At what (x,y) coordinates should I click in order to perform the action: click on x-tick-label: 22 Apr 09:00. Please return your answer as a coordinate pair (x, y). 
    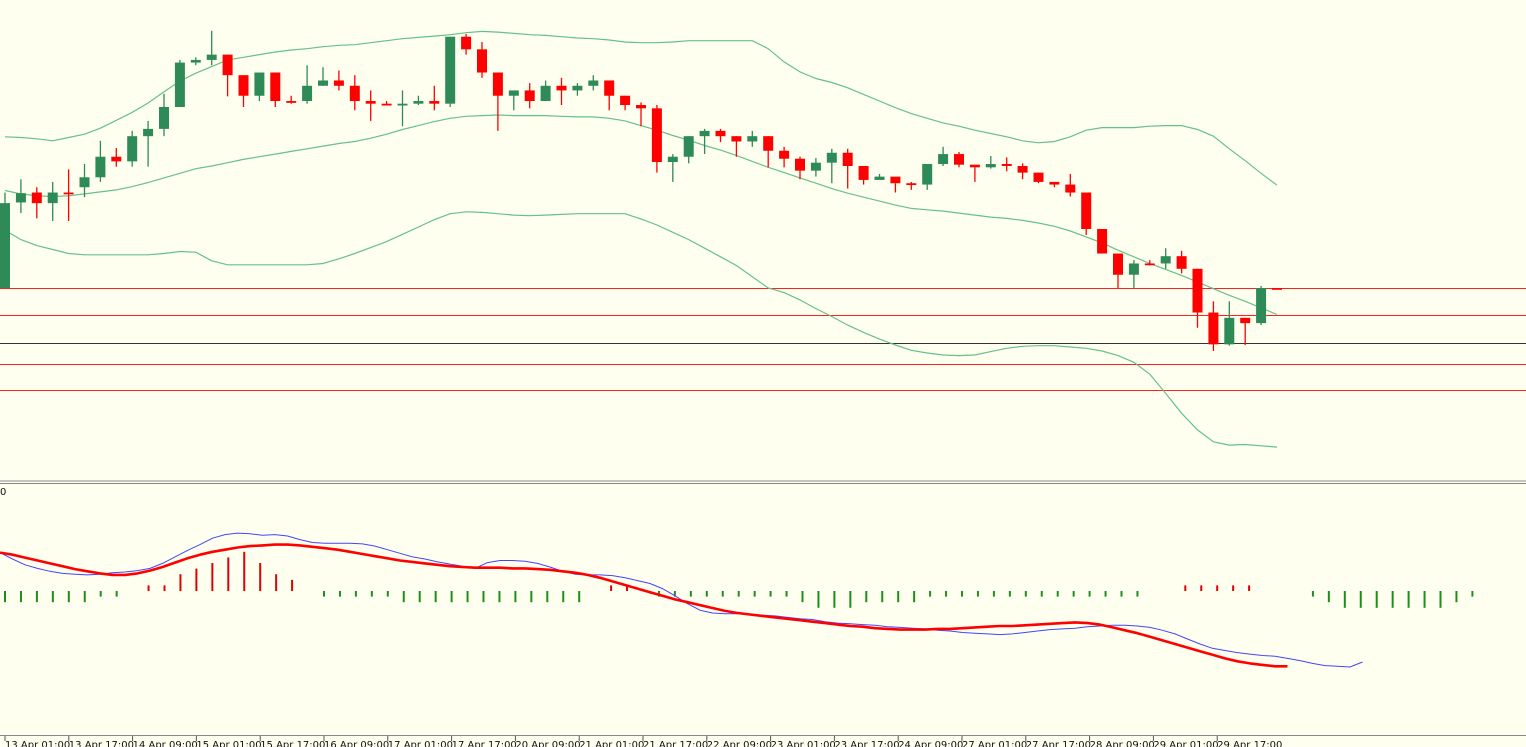
    Looking at the image, I should click on (739, 743).